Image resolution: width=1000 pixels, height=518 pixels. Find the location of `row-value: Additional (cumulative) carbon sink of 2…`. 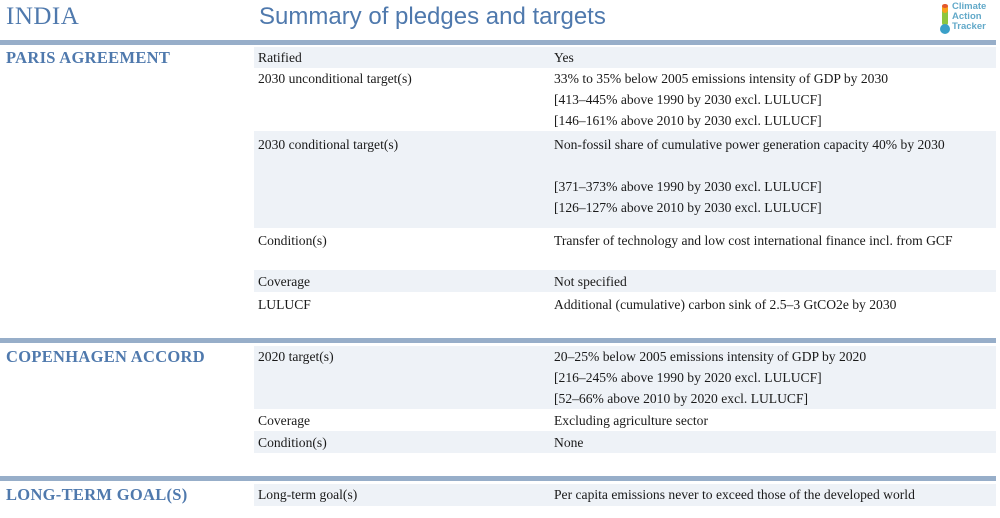

row-value: Additional (cumulative) carbon sink of 2… is located at coordinates (725, 304).